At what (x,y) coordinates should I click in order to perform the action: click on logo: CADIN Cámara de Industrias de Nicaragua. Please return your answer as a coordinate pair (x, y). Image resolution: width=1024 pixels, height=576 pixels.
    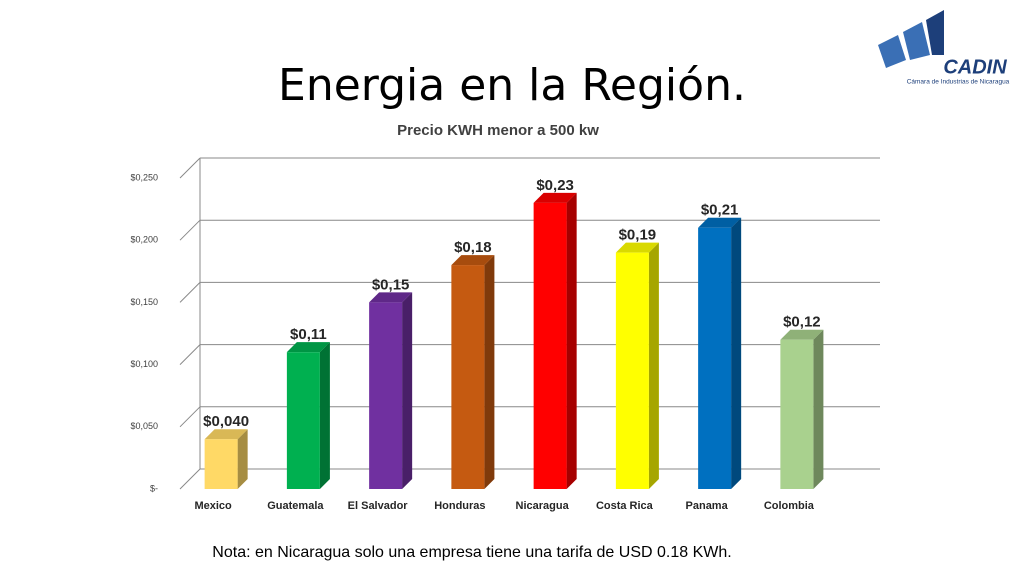
    Looking at the image, I should click on (944, 48).